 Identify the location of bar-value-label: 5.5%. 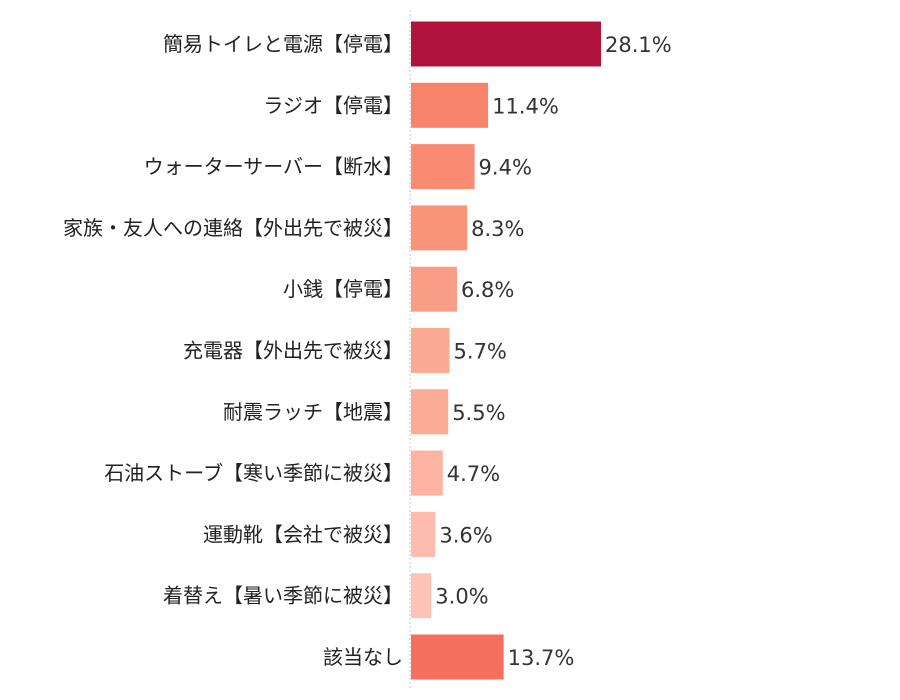
(478, 413).